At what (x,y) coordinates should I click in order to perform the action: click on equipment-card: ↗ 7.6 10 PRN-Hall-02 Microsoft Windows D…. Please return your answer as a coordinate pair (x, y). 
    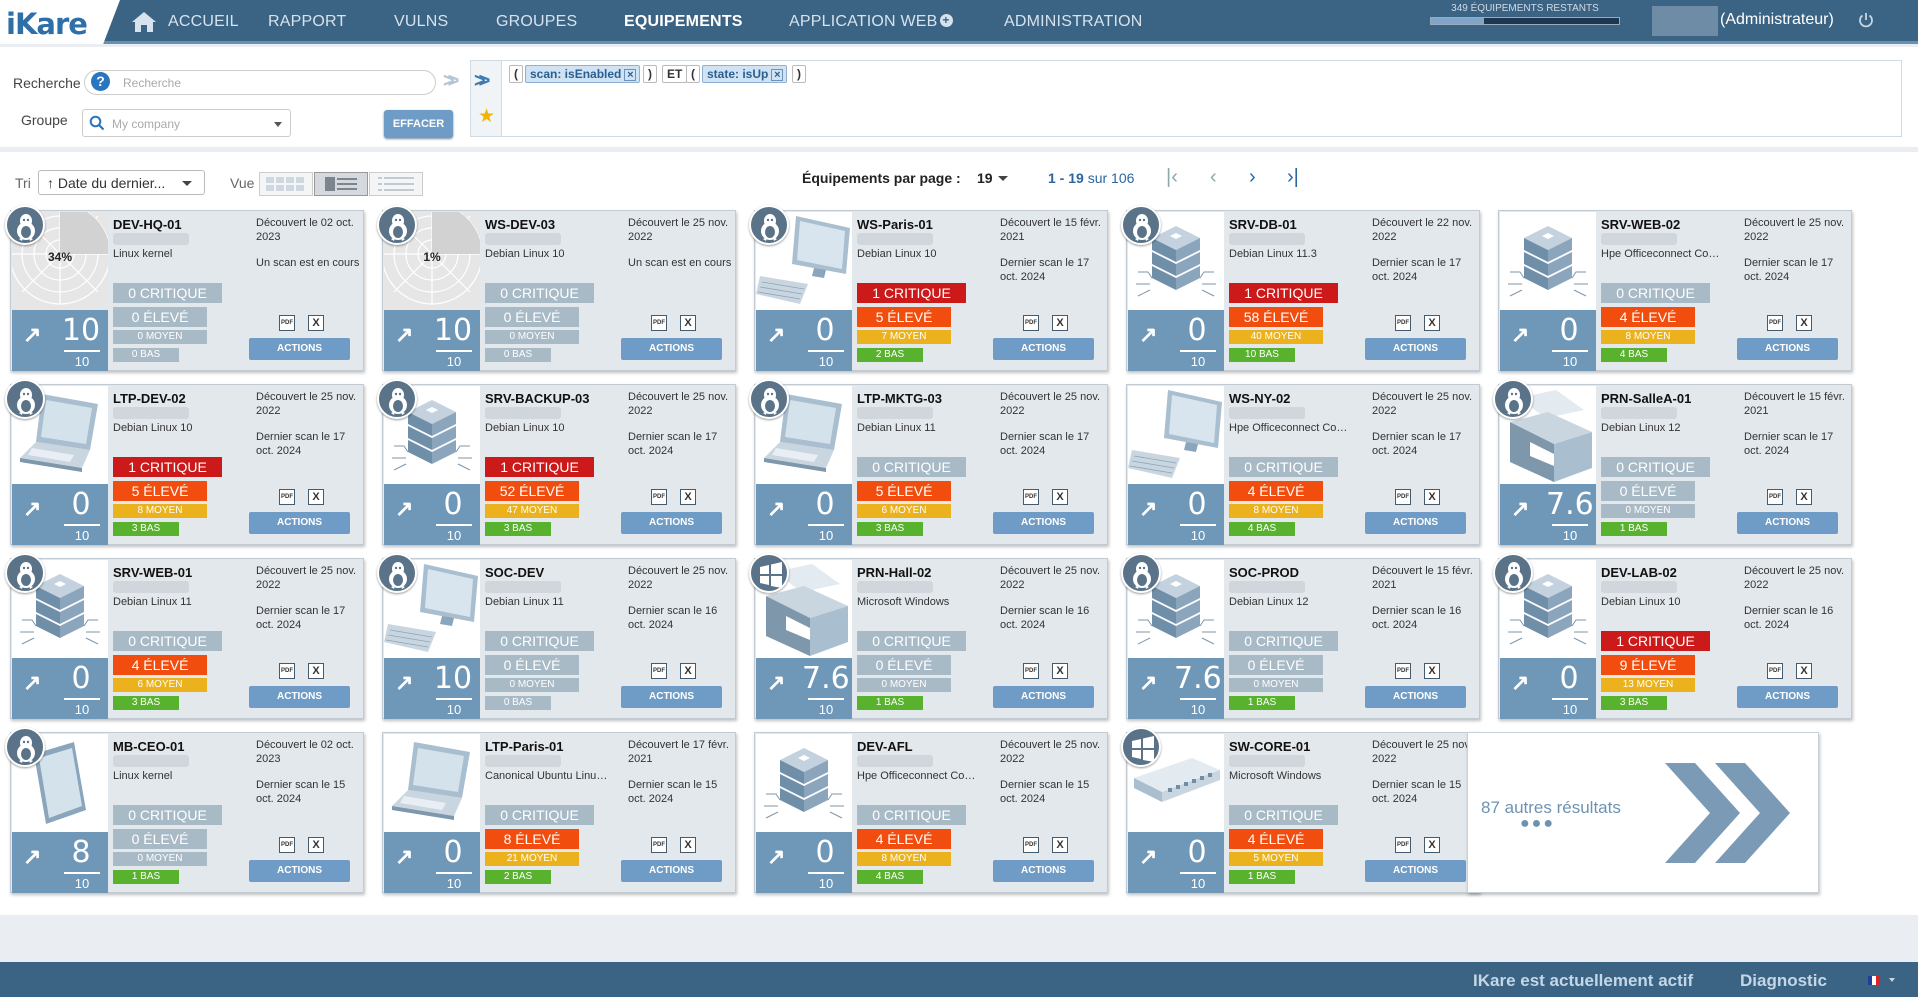
    Looking at the image, I should click on (928, 636).